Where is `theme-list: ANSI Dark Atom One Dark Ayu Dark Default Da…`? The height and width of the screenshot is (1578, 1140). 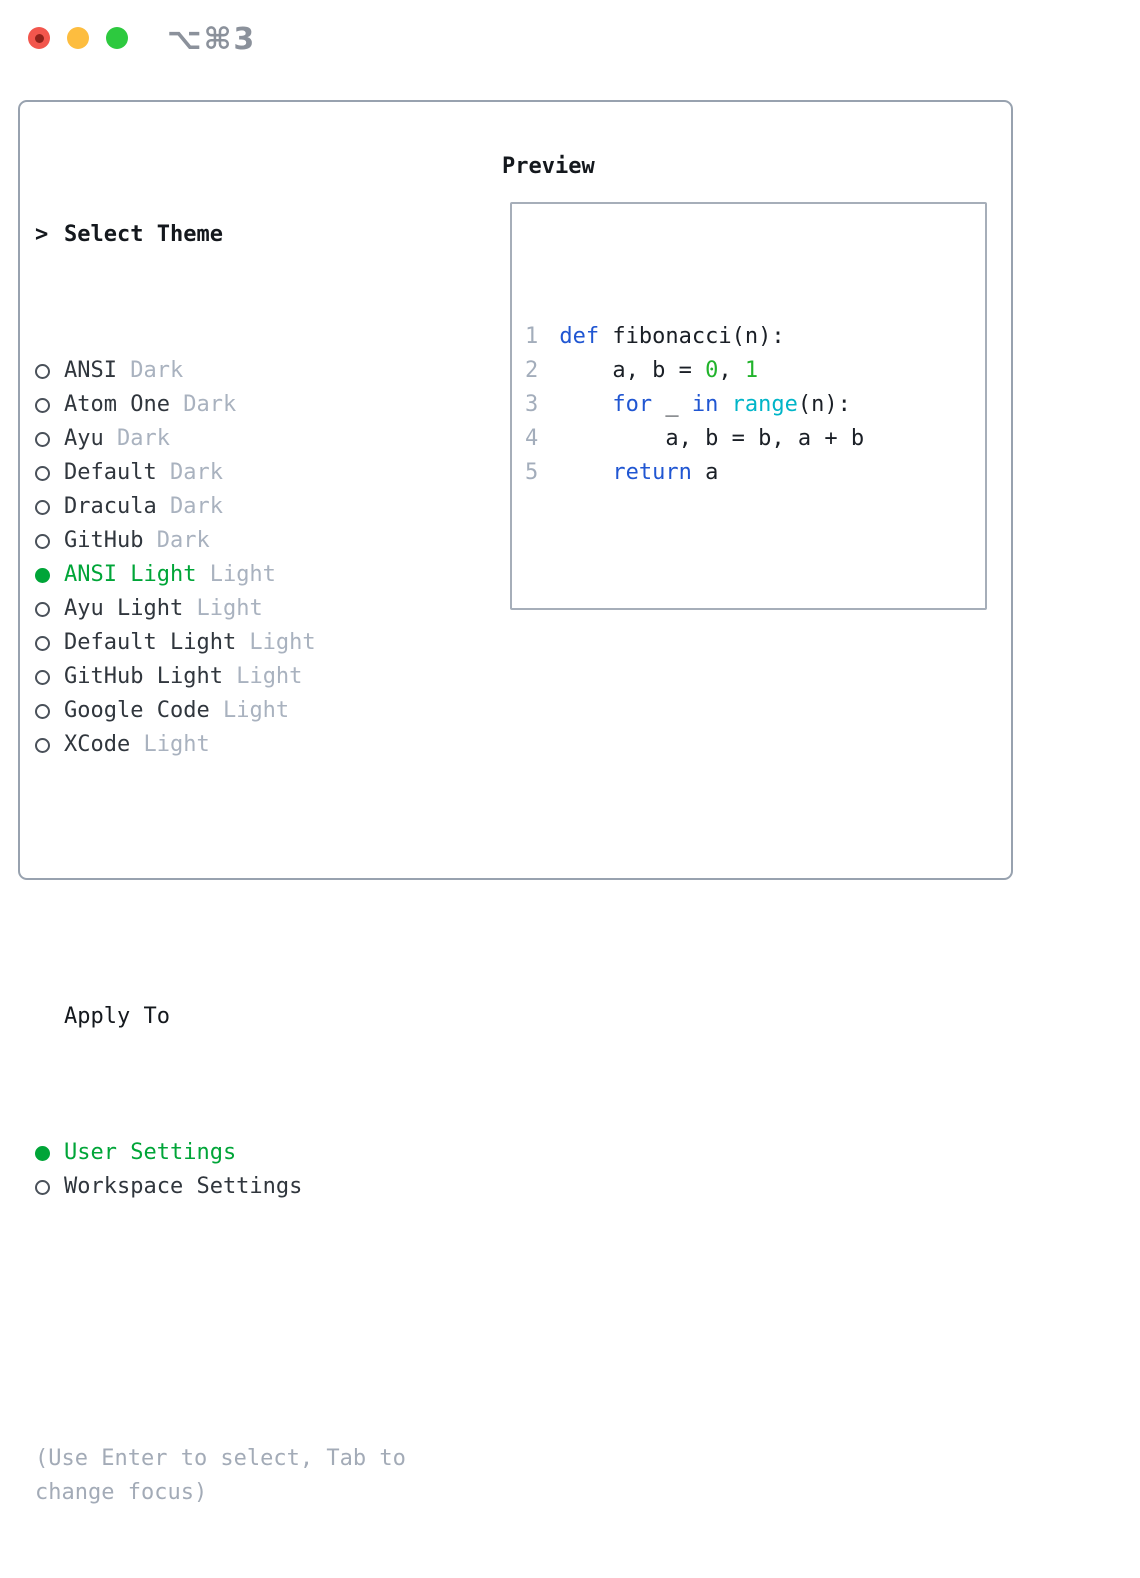
theme-list: ANSI Dark Atom One Dark Ayu Dark Default Da… is located at coordinates (220, 558).